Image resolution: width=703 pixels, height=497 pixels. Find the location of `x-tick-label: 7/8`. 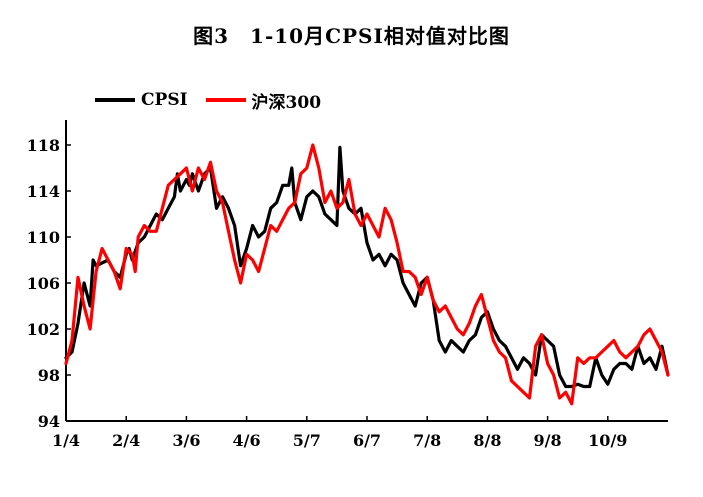

x-tick-label: 7/8 is located at coordinates (427, 440).